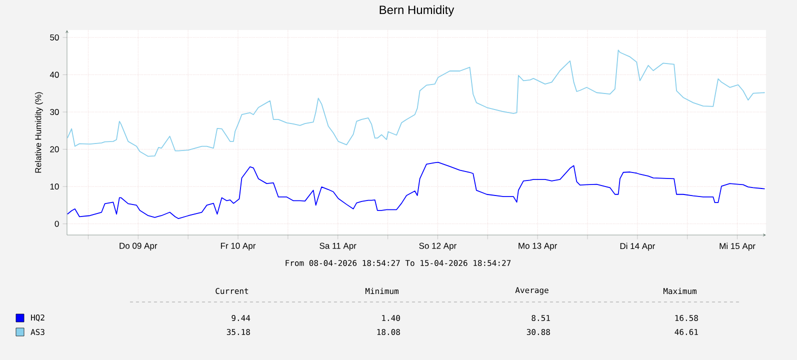  I want to click on x-tick-label: So 12 Apr, so click(437, 246).